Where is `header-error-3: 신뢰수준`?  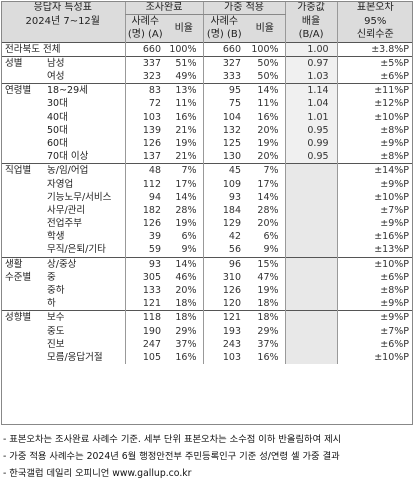
header-error-3: 신뢰수준 is located at coordinates (375, 35).